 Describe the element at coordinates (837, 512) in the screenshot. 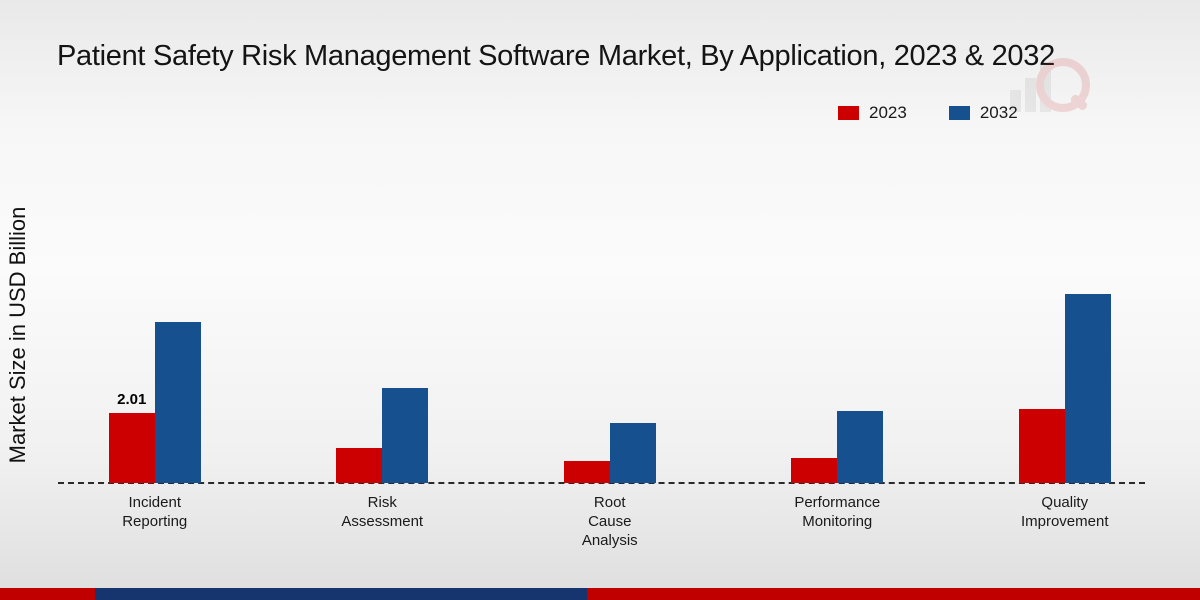

I see `category-label-performance-monitoring: Performance Monitoring` at that location.